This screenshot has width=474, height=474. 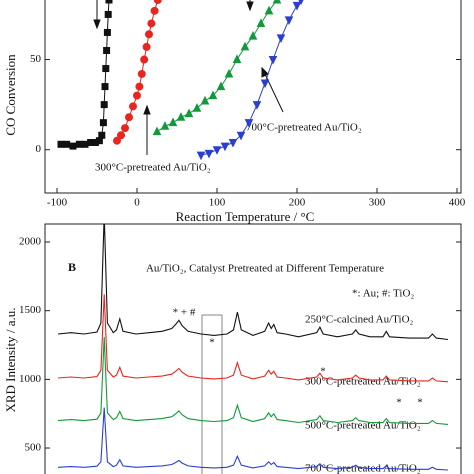 I want to click on y-tick-label: 0, so click(x=39, y=149).